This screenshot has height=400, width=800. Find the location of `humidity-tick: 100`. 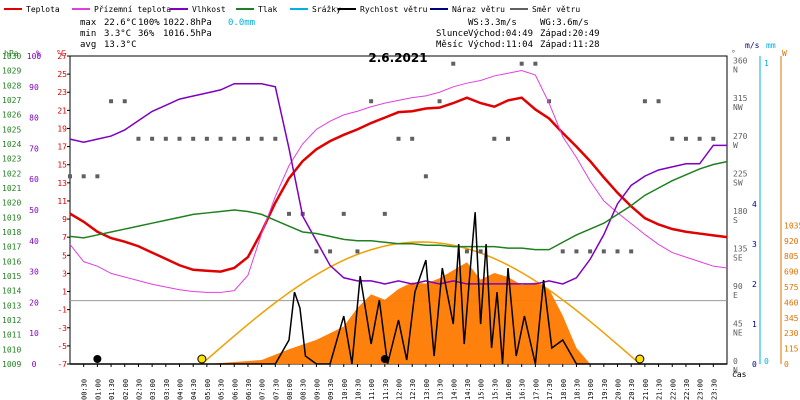

humidity-tick: 100 is located at coordinates (34, 56).